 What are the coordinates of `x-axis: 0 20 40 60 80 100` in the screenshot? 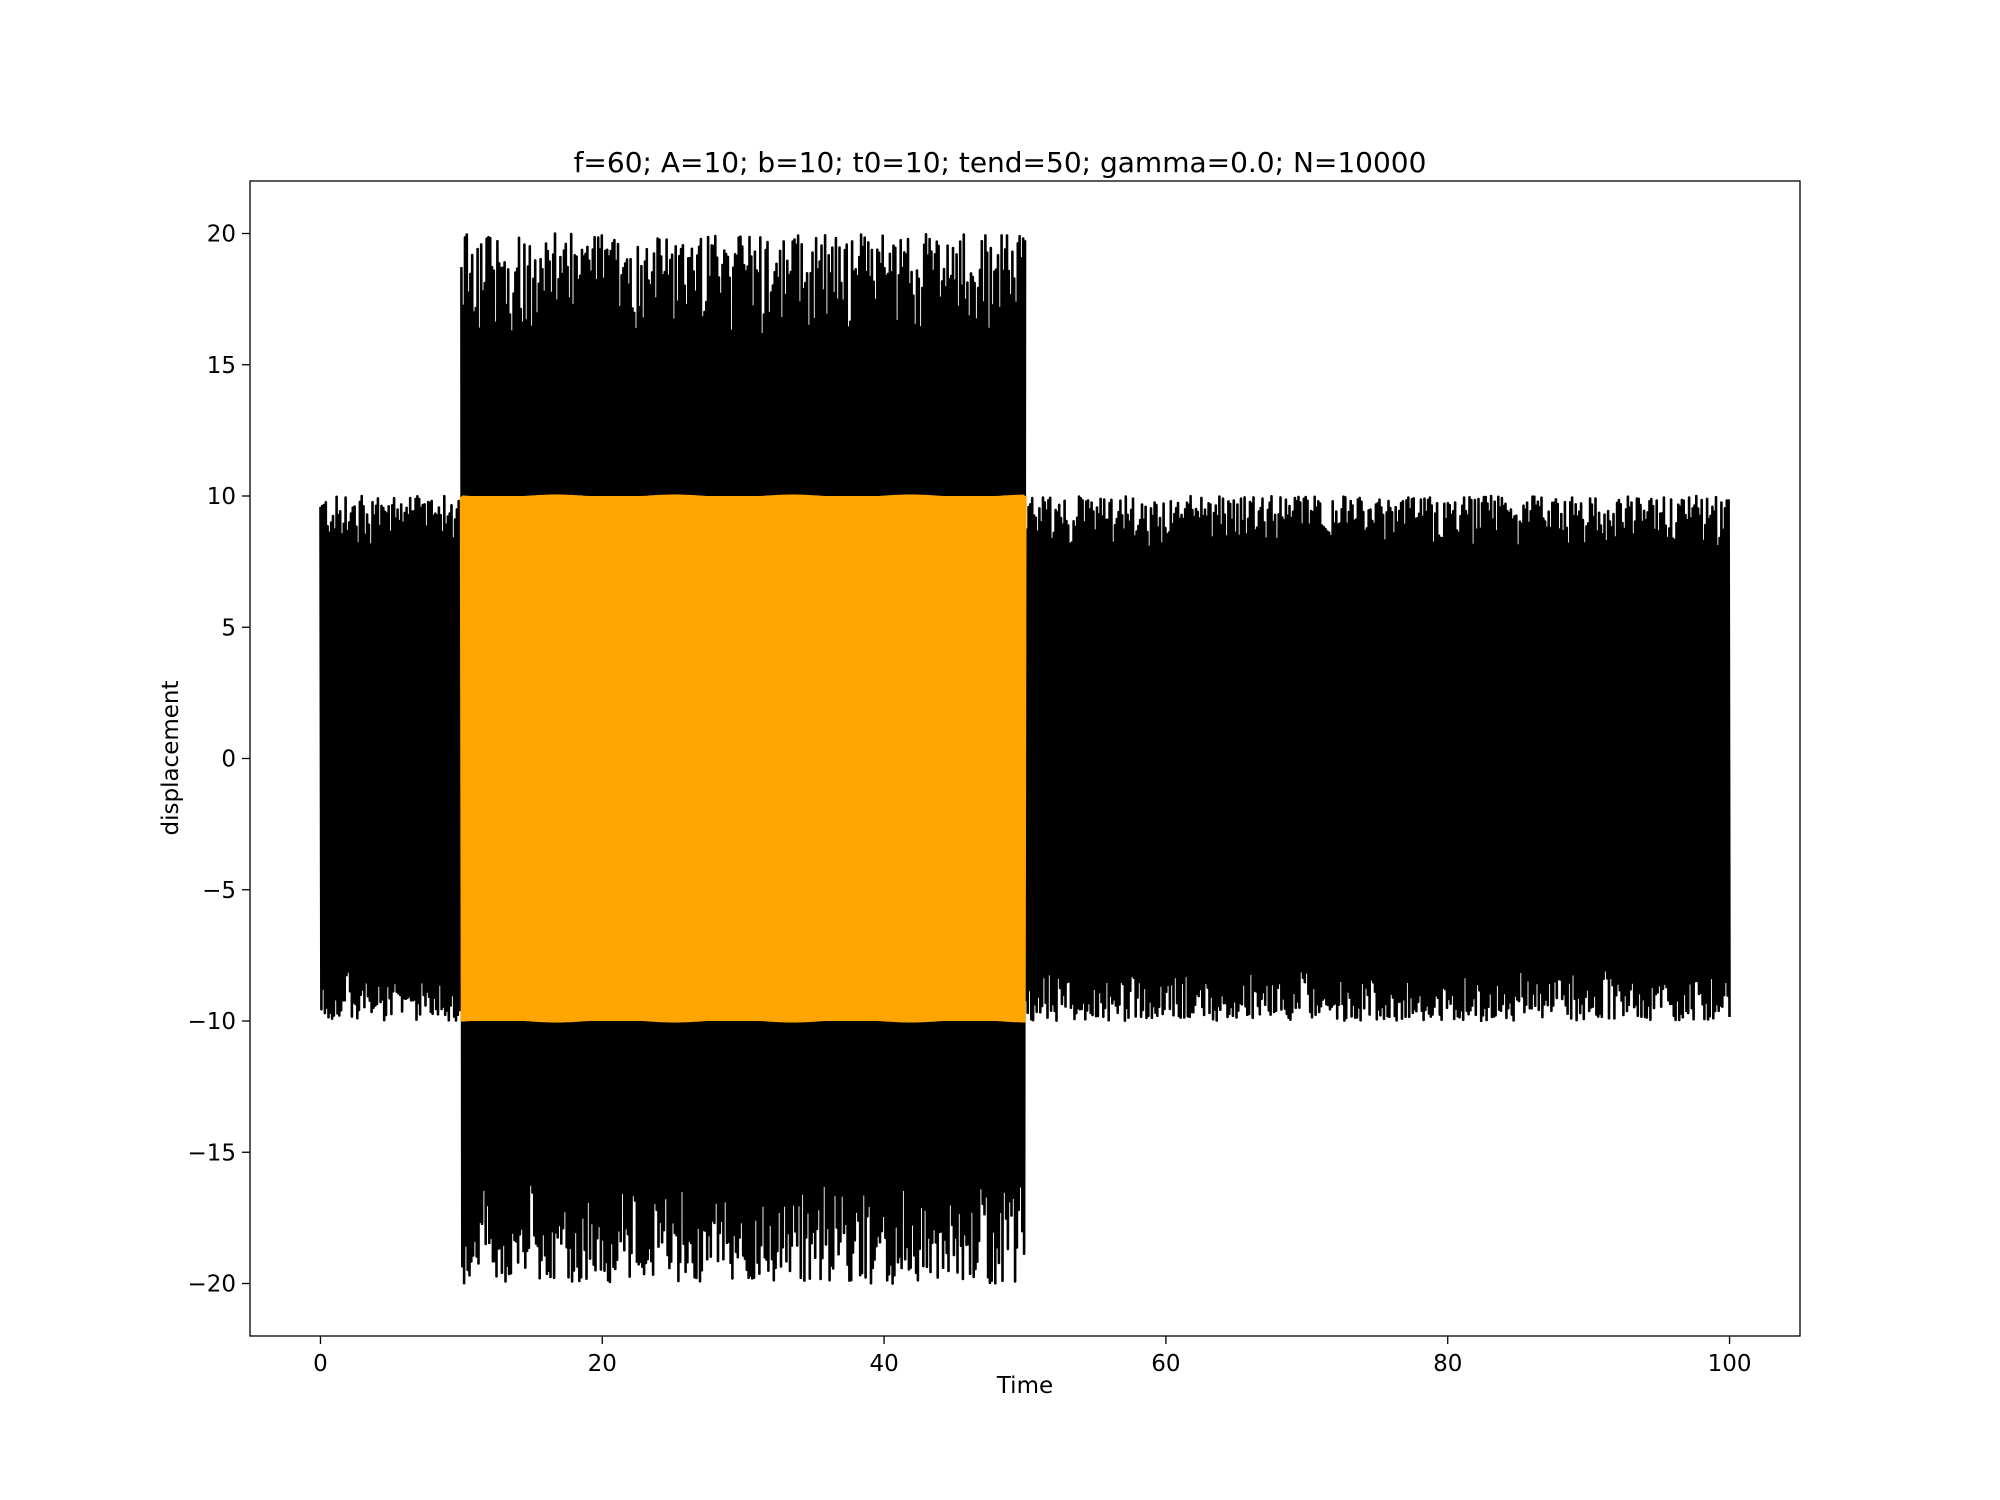 It's located at (1032, 1356).